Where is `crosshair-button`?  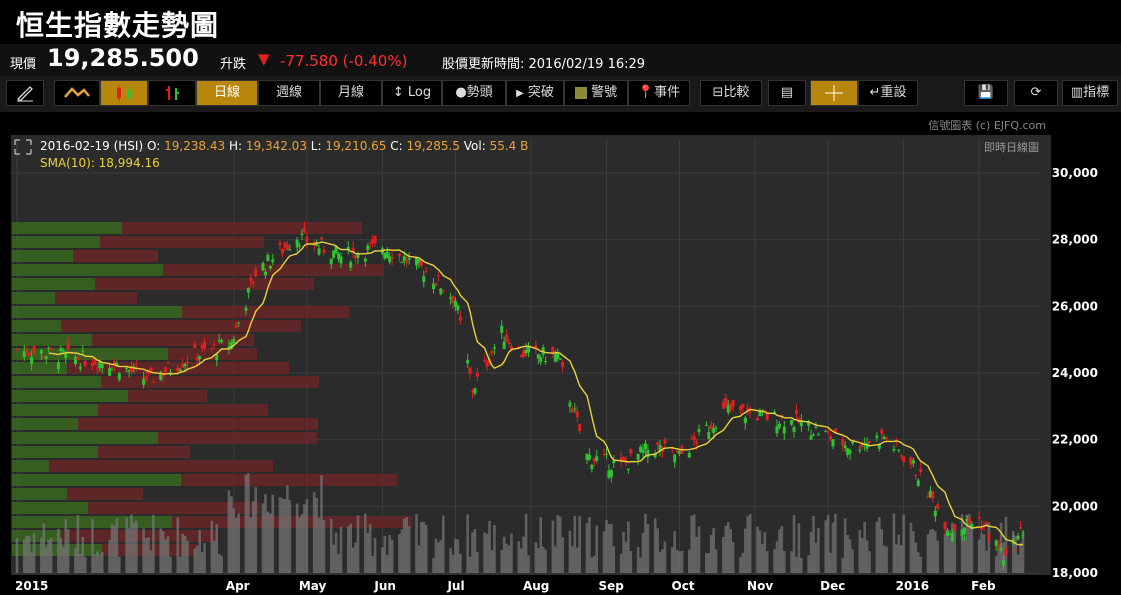
crosshair-button is located at coordinates (834, 93).